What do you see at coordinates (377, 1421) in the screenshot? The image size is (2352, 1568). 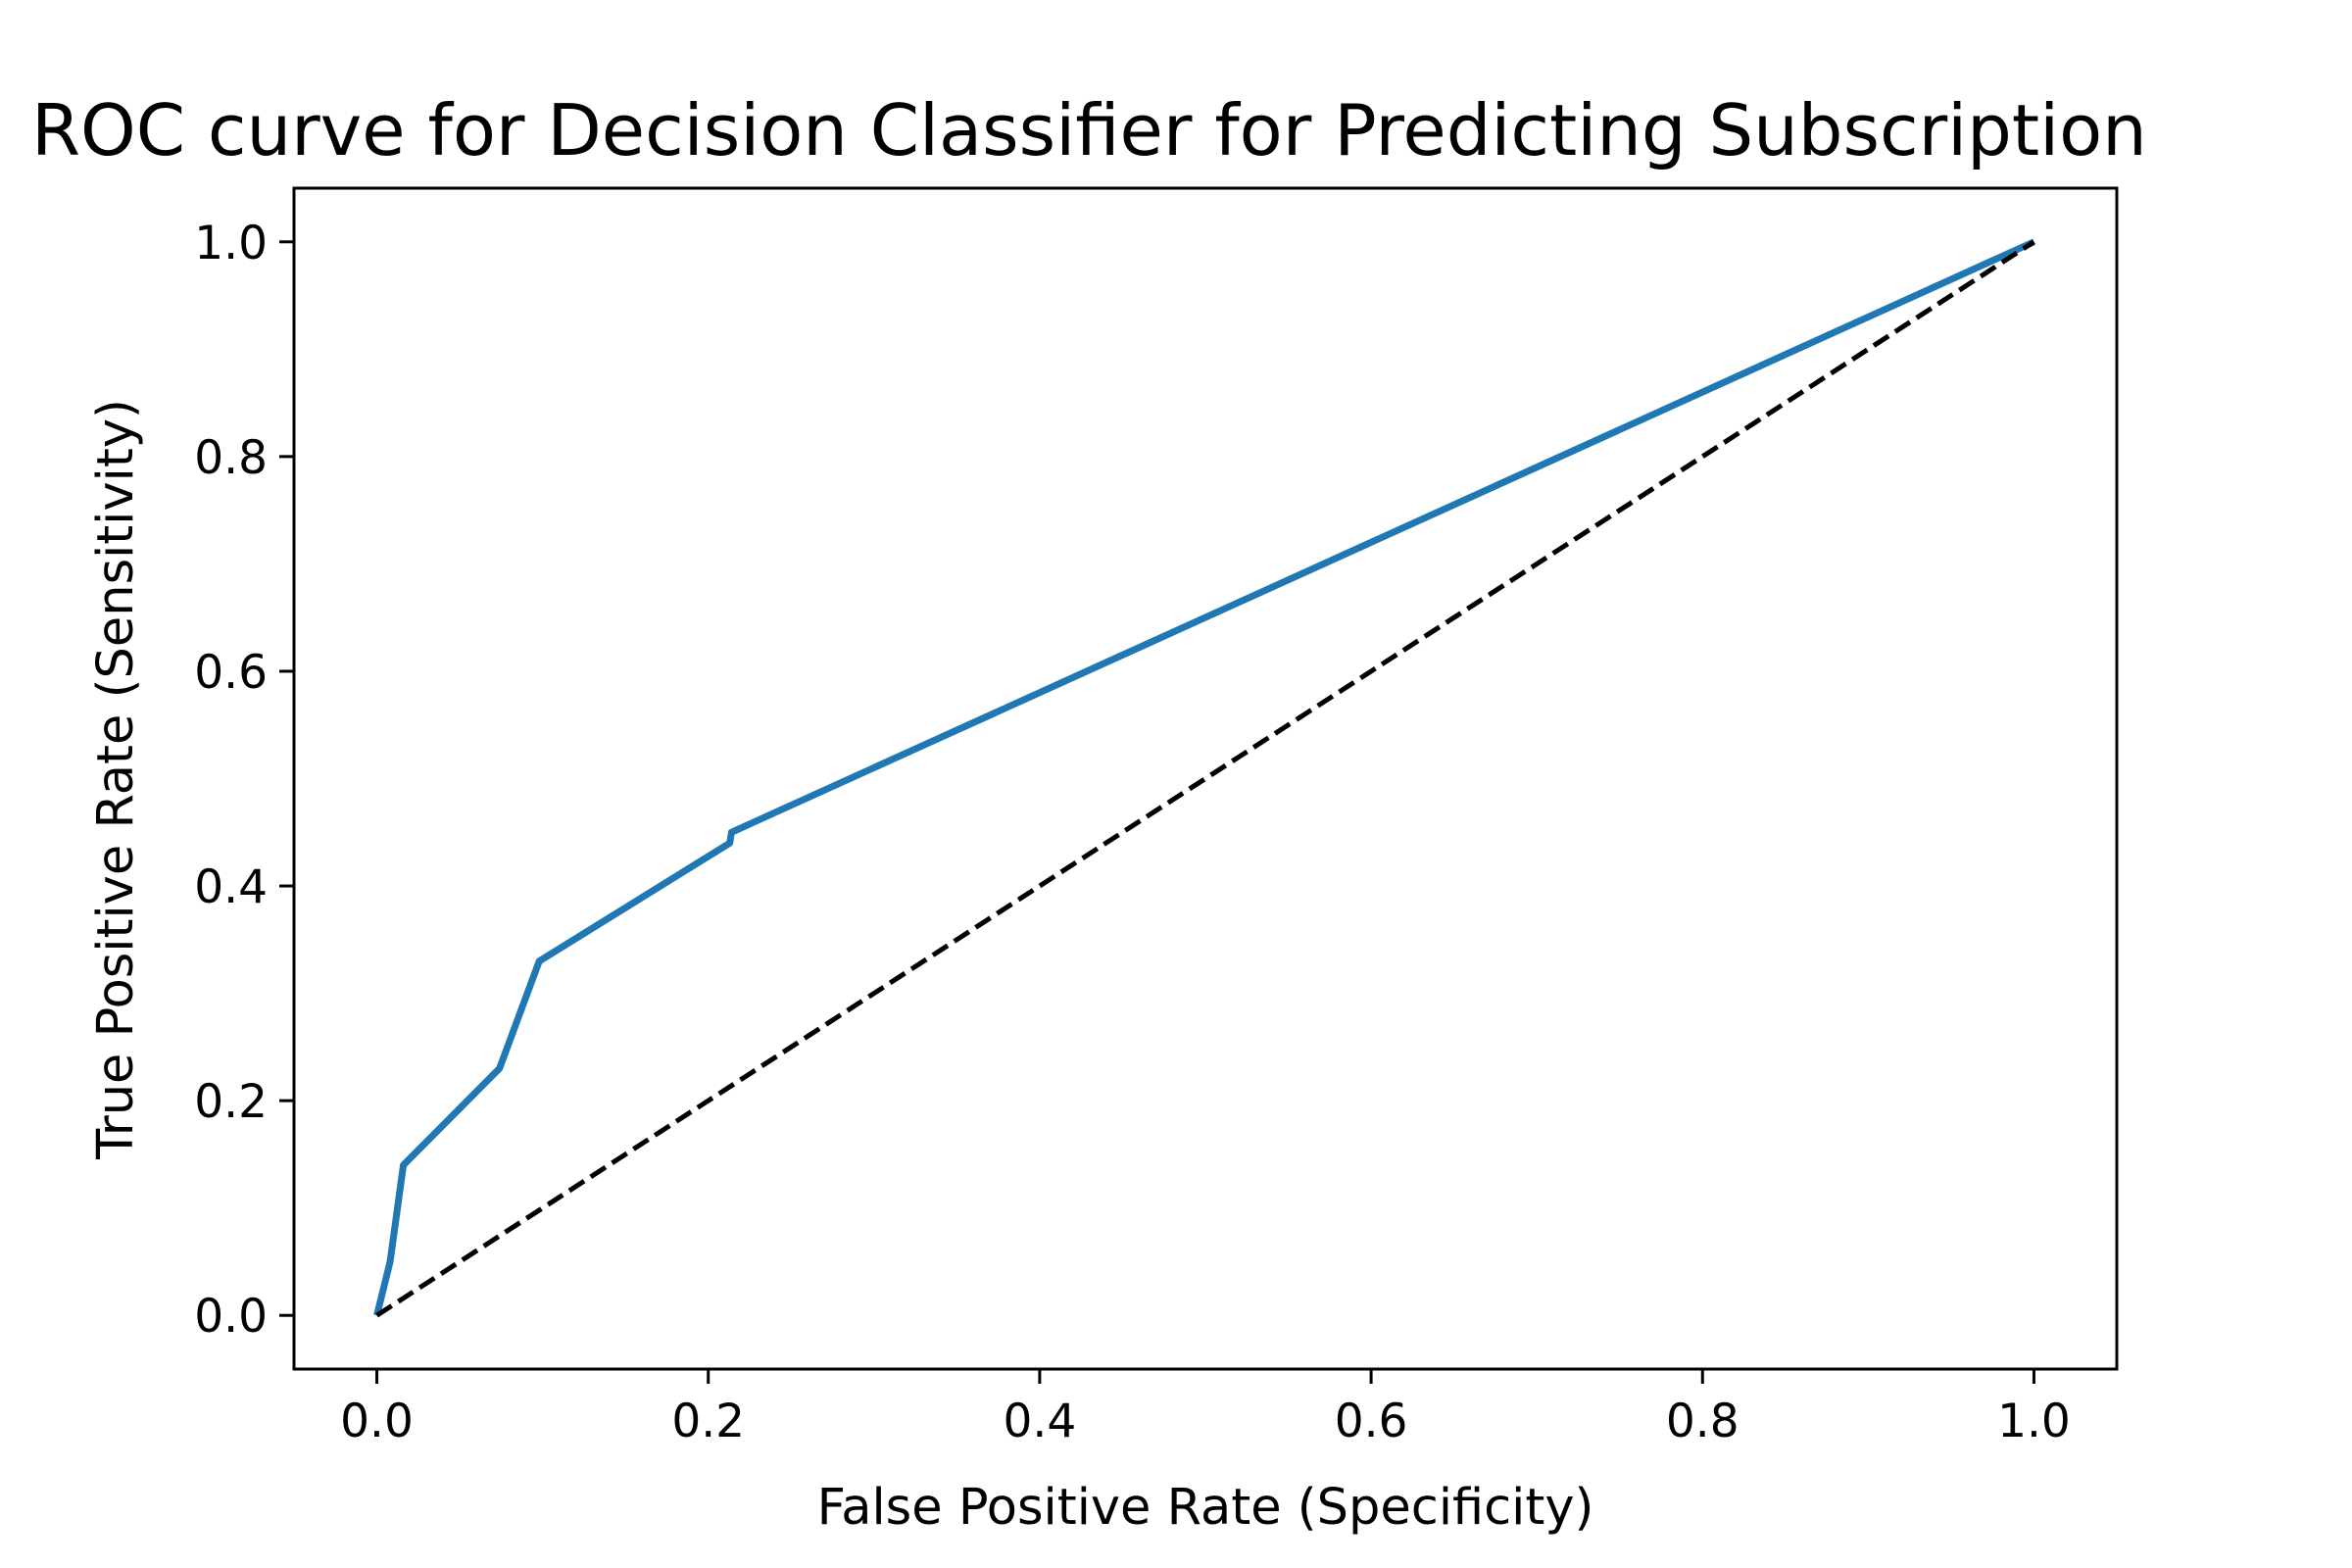 I see `x-tick-label: 0.0` at bounding box center [377, 1421].